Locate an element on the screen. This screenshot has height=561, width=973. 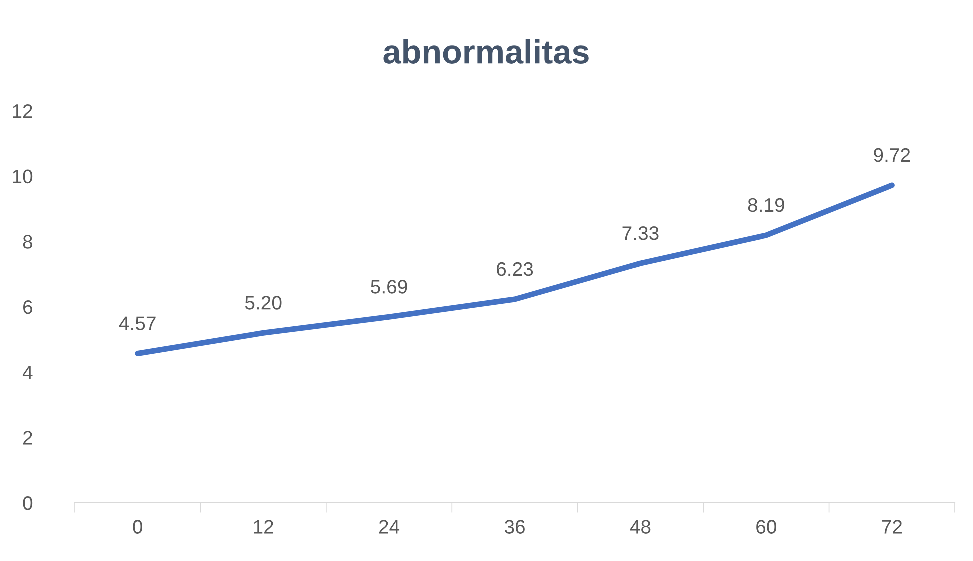
x-tick-label: 12 is located at coordinates (264, 527).